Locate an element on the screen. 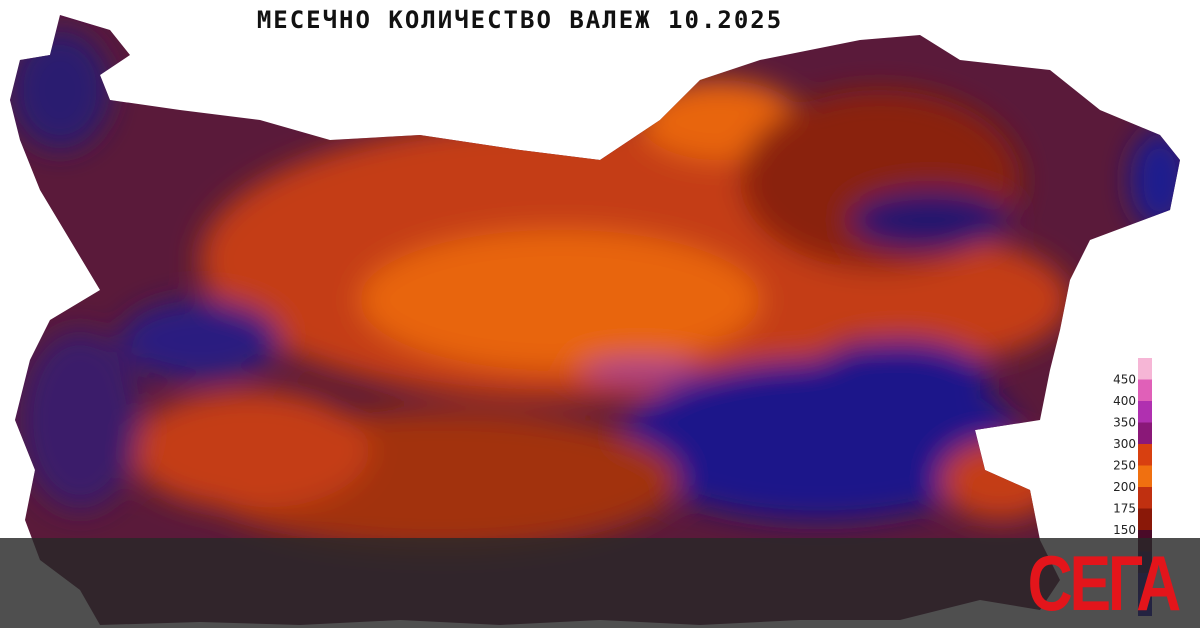 Image resolution: width=1200 pixels, height=628 pixels. legend-label: 450 is located at coordinates (1124, 380).